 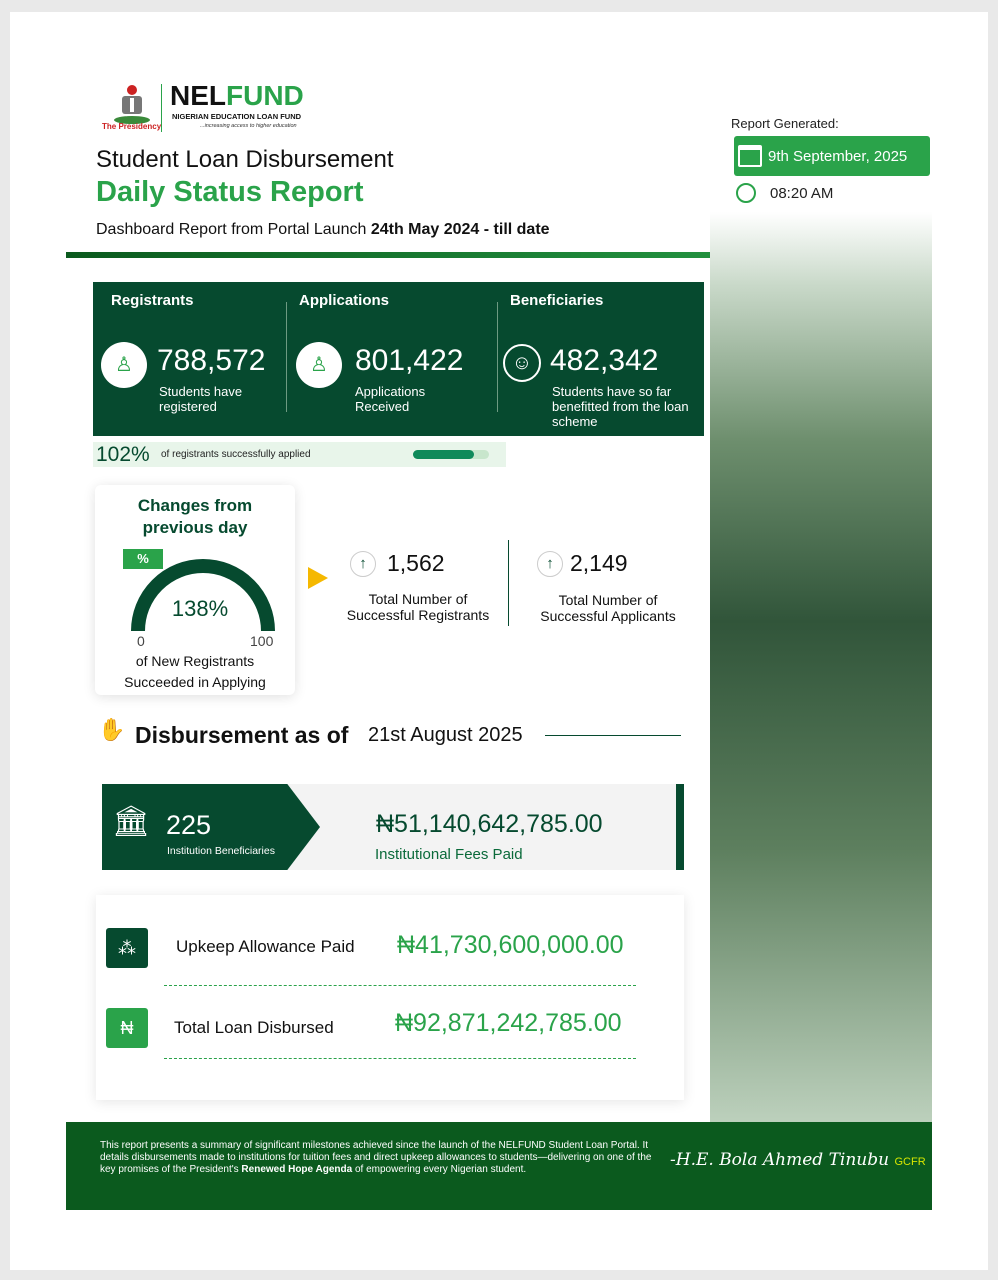 What do you see at coordinates (802, 193) in the screenshot?
I see `report-time: 08:20 AM` at bounding box center [802, 193].